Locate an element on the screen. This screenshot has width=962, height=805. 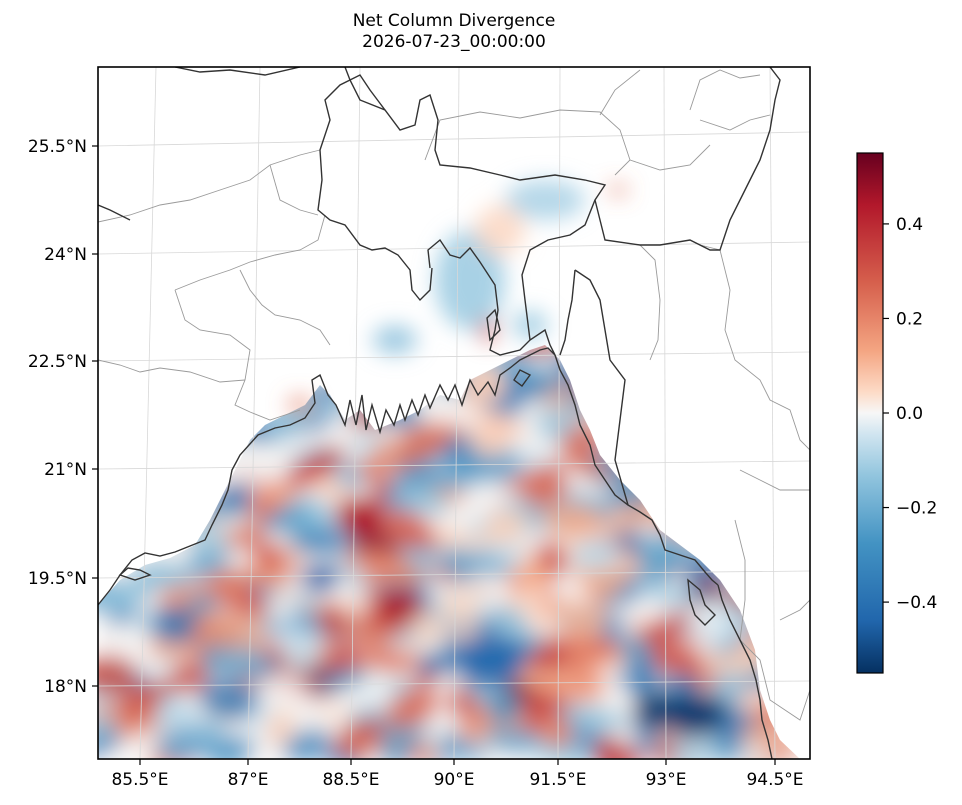
lat-tick-label: 18°N is located at coordinates (65, 687).